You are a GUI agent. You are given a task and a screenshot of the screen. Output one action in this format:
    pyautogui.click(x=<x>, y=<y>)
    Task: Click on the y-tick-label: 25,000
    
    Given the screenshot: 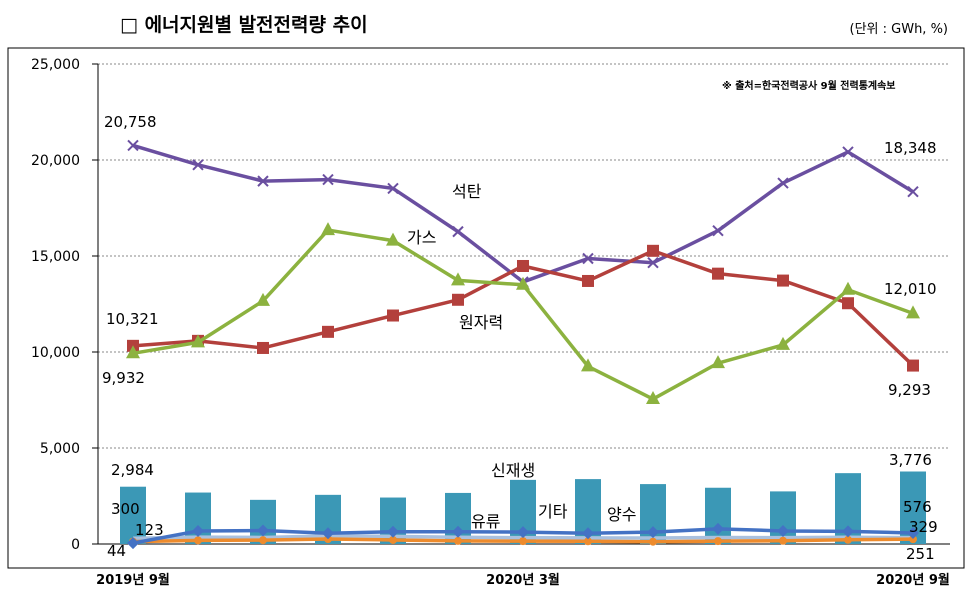 What is the action you would take?
    pyautogui.click(x=55, y=65)
    